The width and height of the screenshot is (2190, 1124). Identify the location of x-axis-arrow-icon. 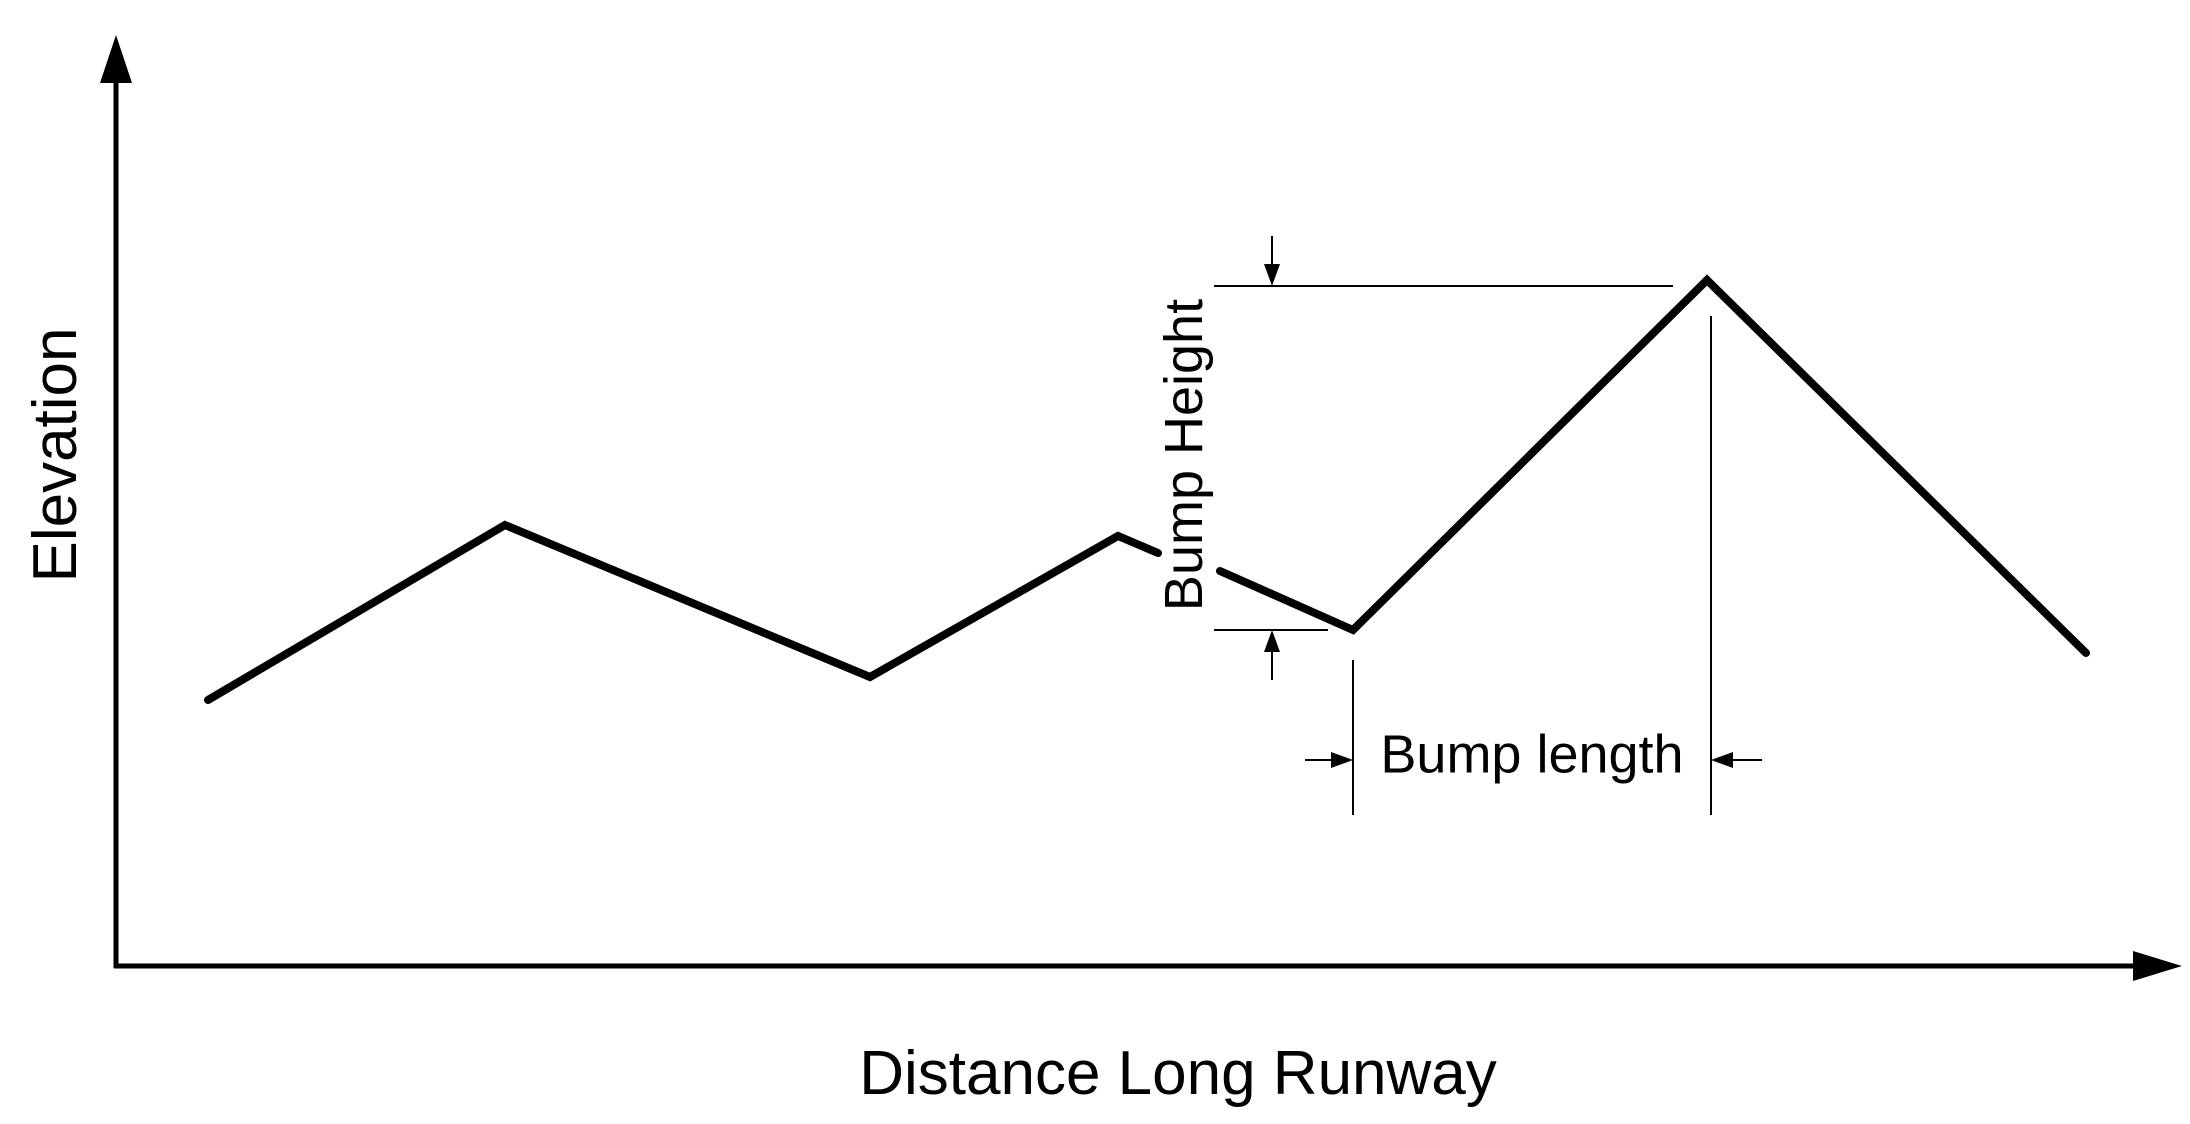
(2157, 966).